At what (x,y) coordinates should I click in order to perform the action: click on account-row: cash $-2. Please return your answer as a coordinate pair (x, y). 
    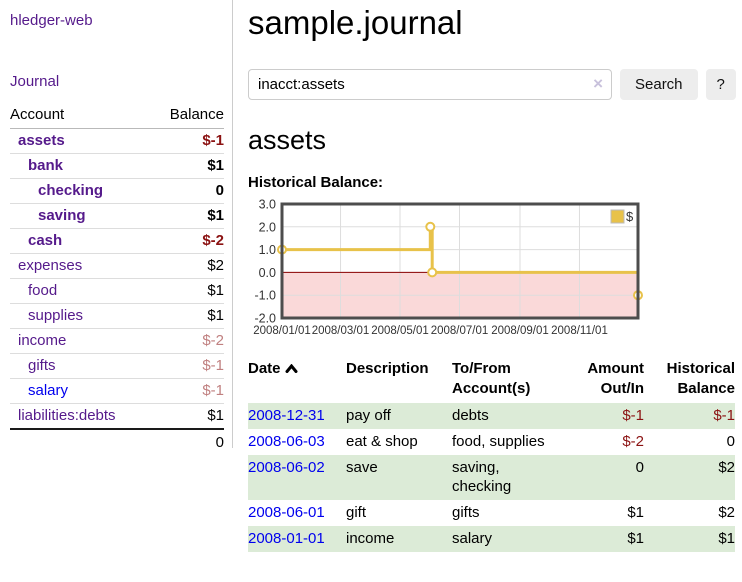
    Looking at the image, I should click on (117, 241).